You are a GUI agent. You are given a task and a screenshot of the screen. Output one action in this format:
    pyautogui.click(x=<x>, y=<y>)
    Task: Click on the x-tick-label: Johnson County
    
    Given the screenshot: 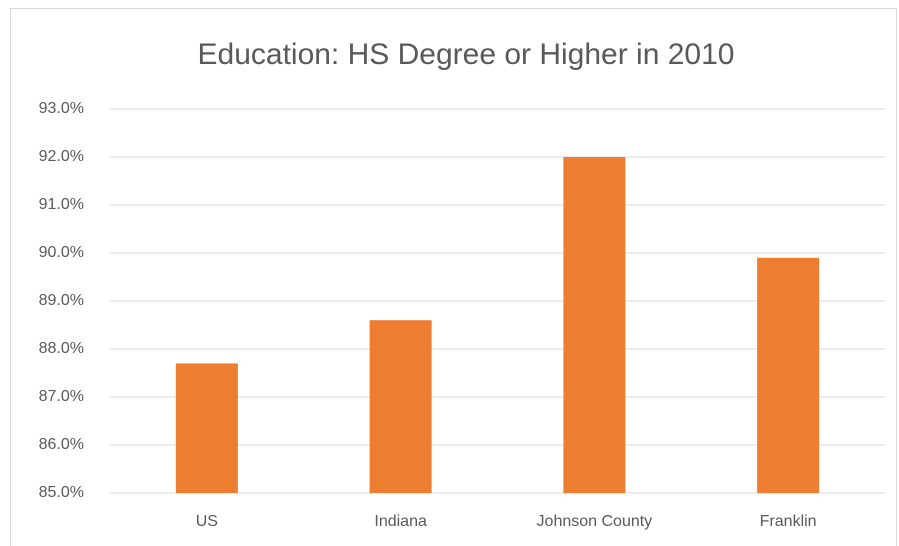 What is the action you would take?
    pyautogui.click(x=595, y=521)
    